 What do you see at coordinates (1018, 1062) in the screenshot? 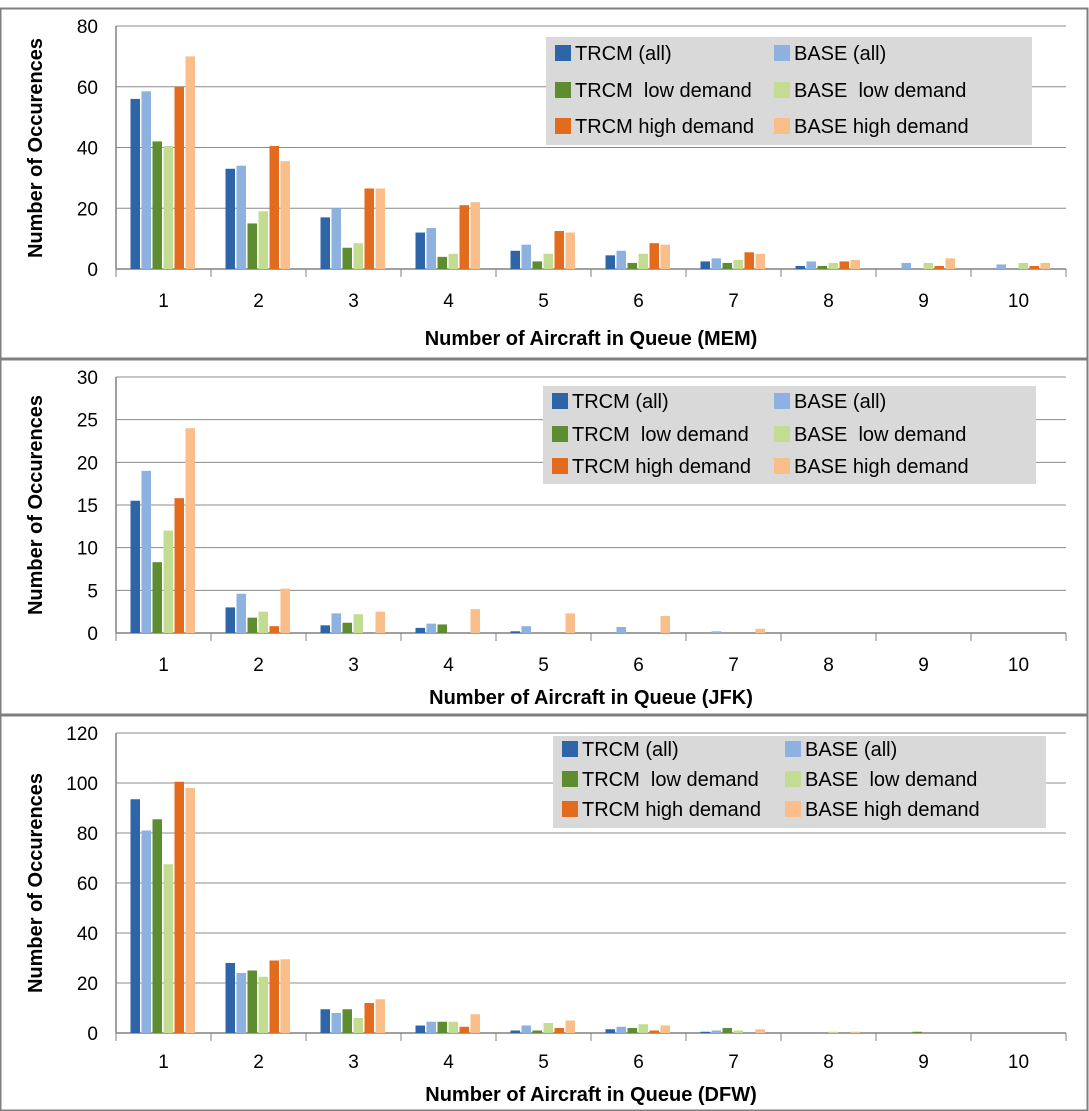
I see `x-tick-label: 10` at bounding box center [1018, 1062].